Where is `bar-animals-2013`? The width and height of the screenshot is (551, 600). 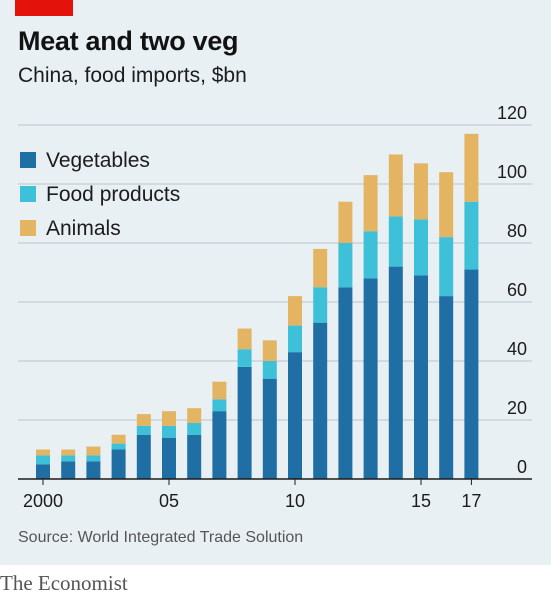
bar-animals-2013 is located at coordinates (370, 203).